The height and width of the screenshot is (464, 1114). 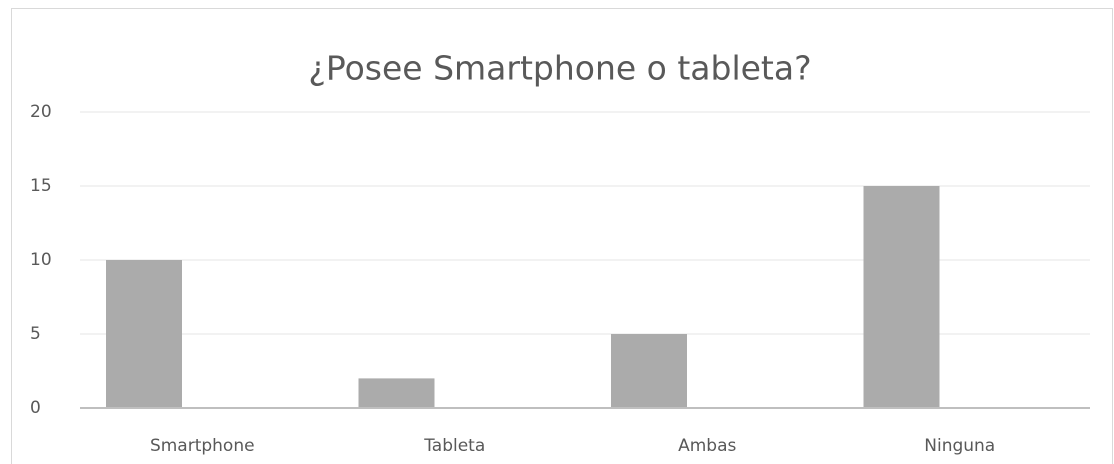 What do you see at coordinates (959, 446) in the screenshot?
I see `x-tick-label: Ninguna` at bounding box center [959, 446].